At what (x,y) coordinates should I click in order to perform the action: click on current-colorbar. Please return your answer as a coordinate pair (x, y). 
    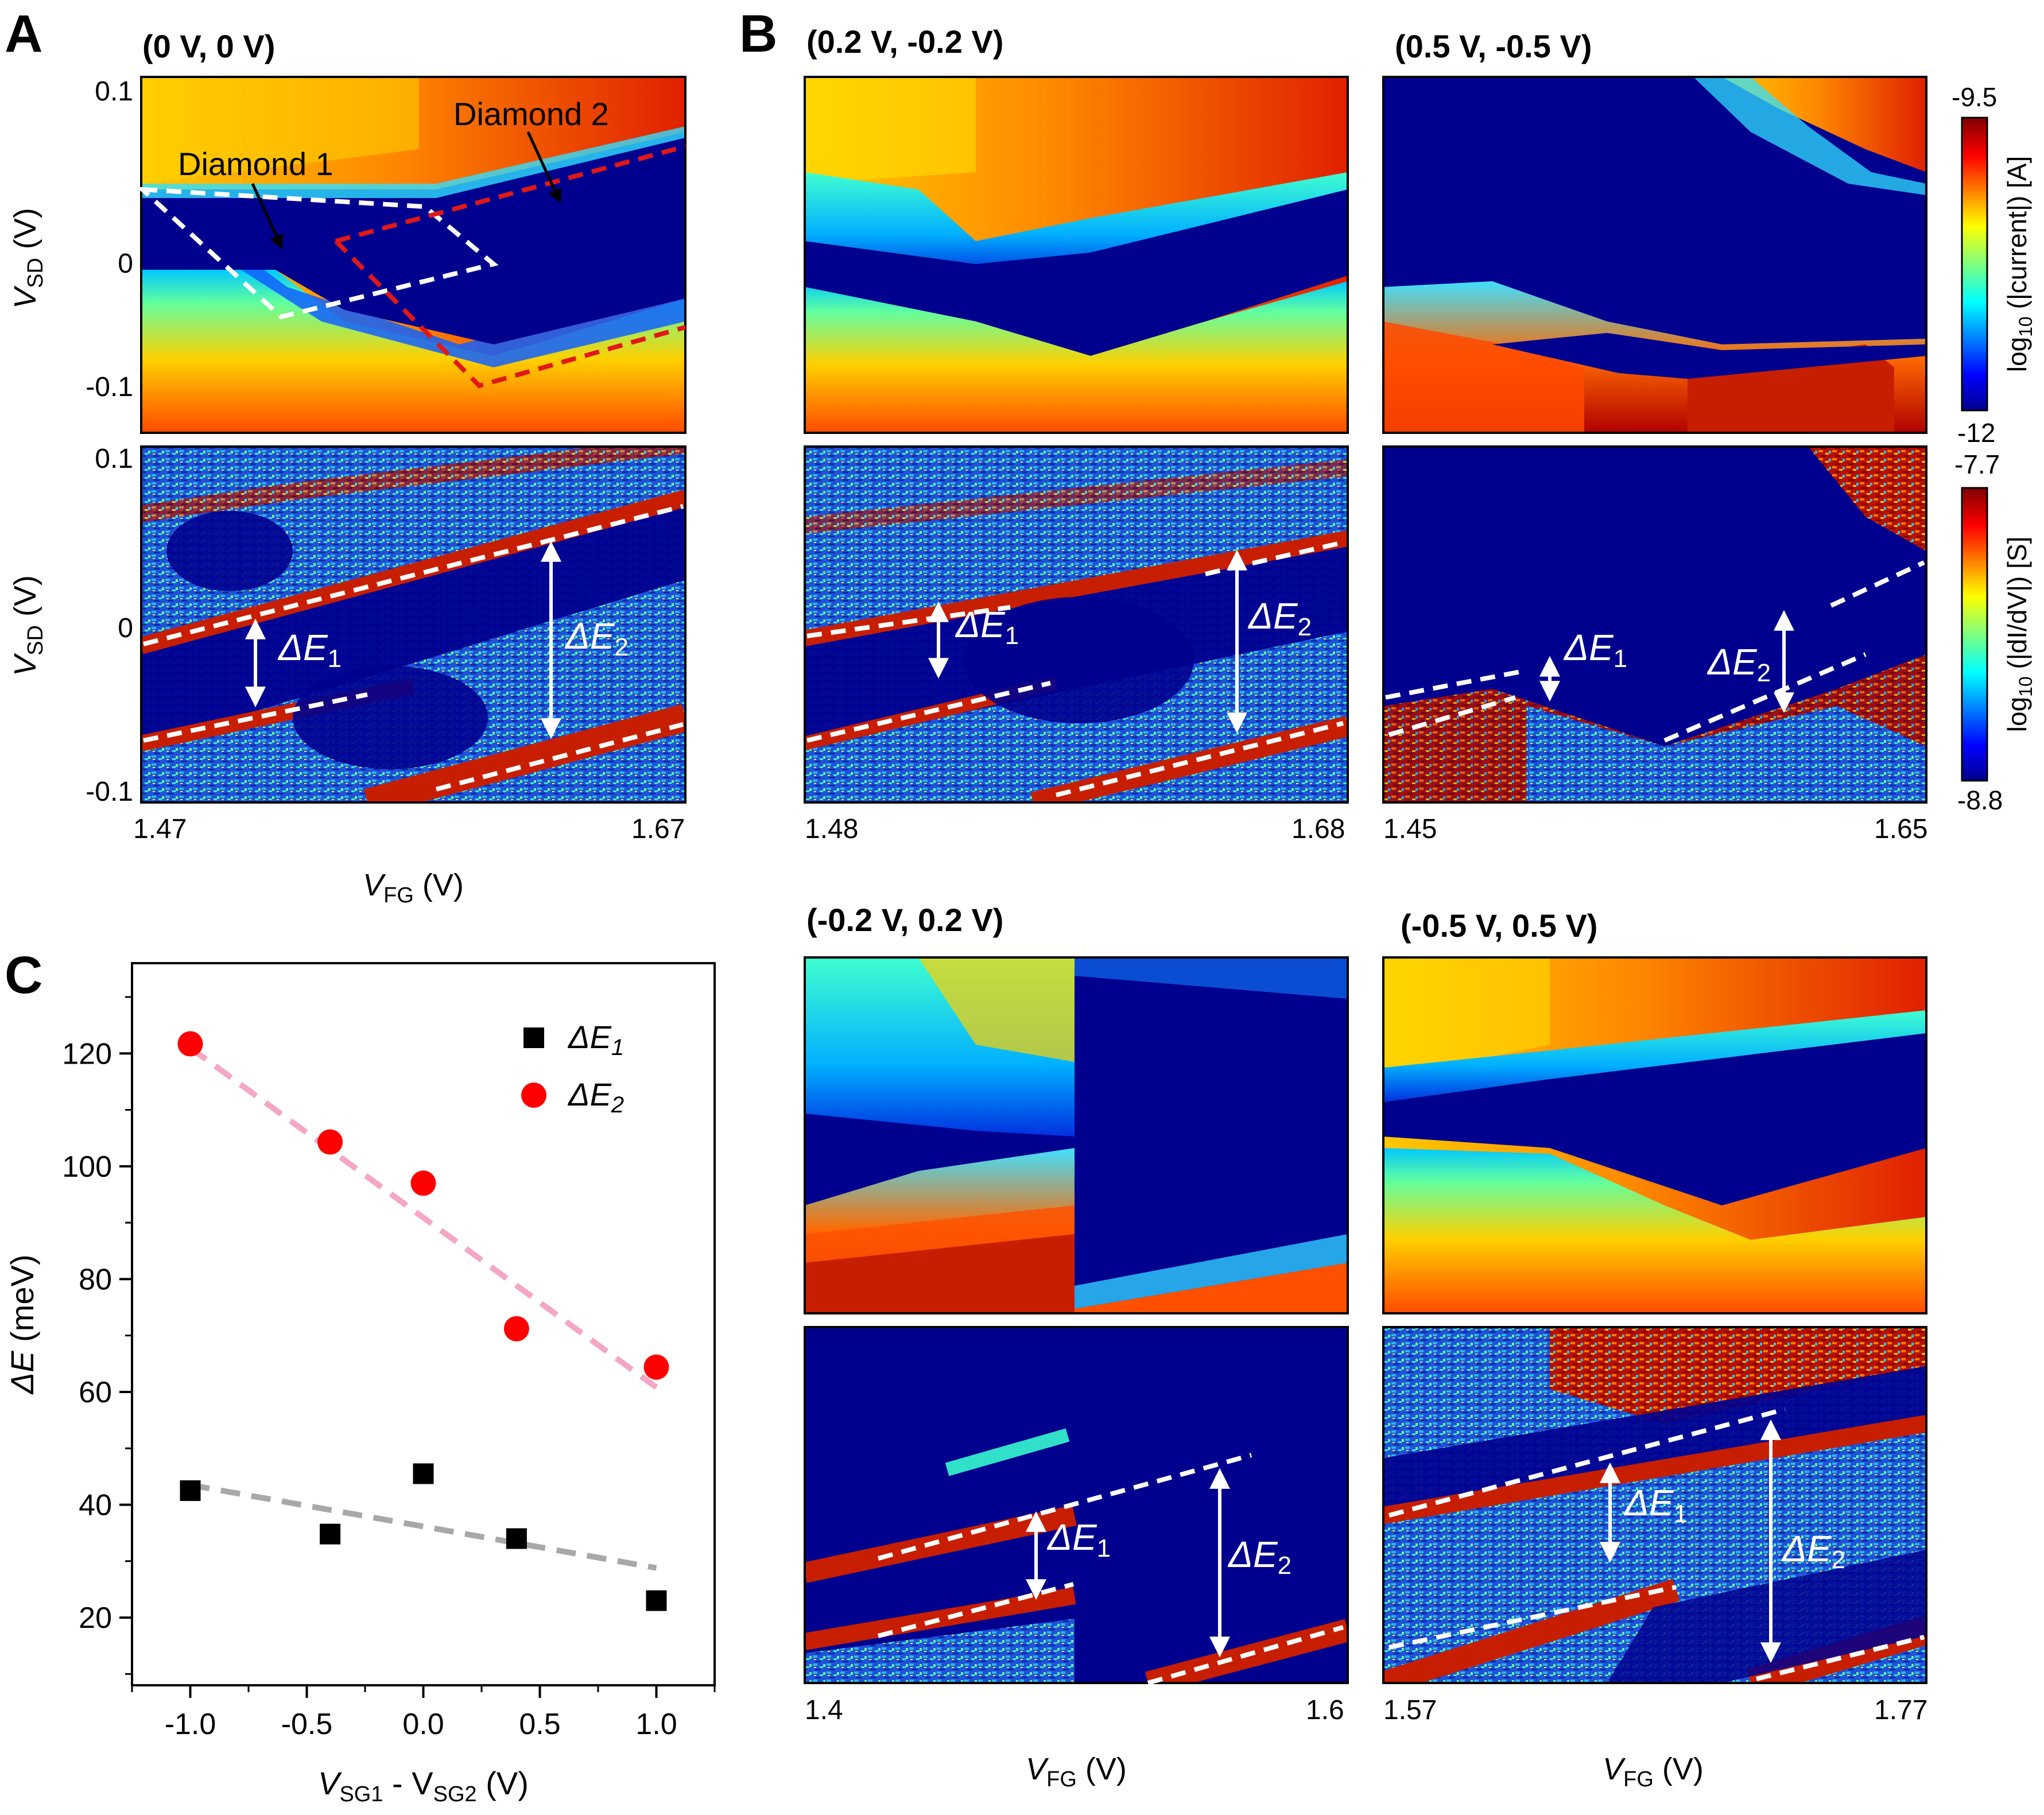
    Looking at the image, I should click on (1974, 264).